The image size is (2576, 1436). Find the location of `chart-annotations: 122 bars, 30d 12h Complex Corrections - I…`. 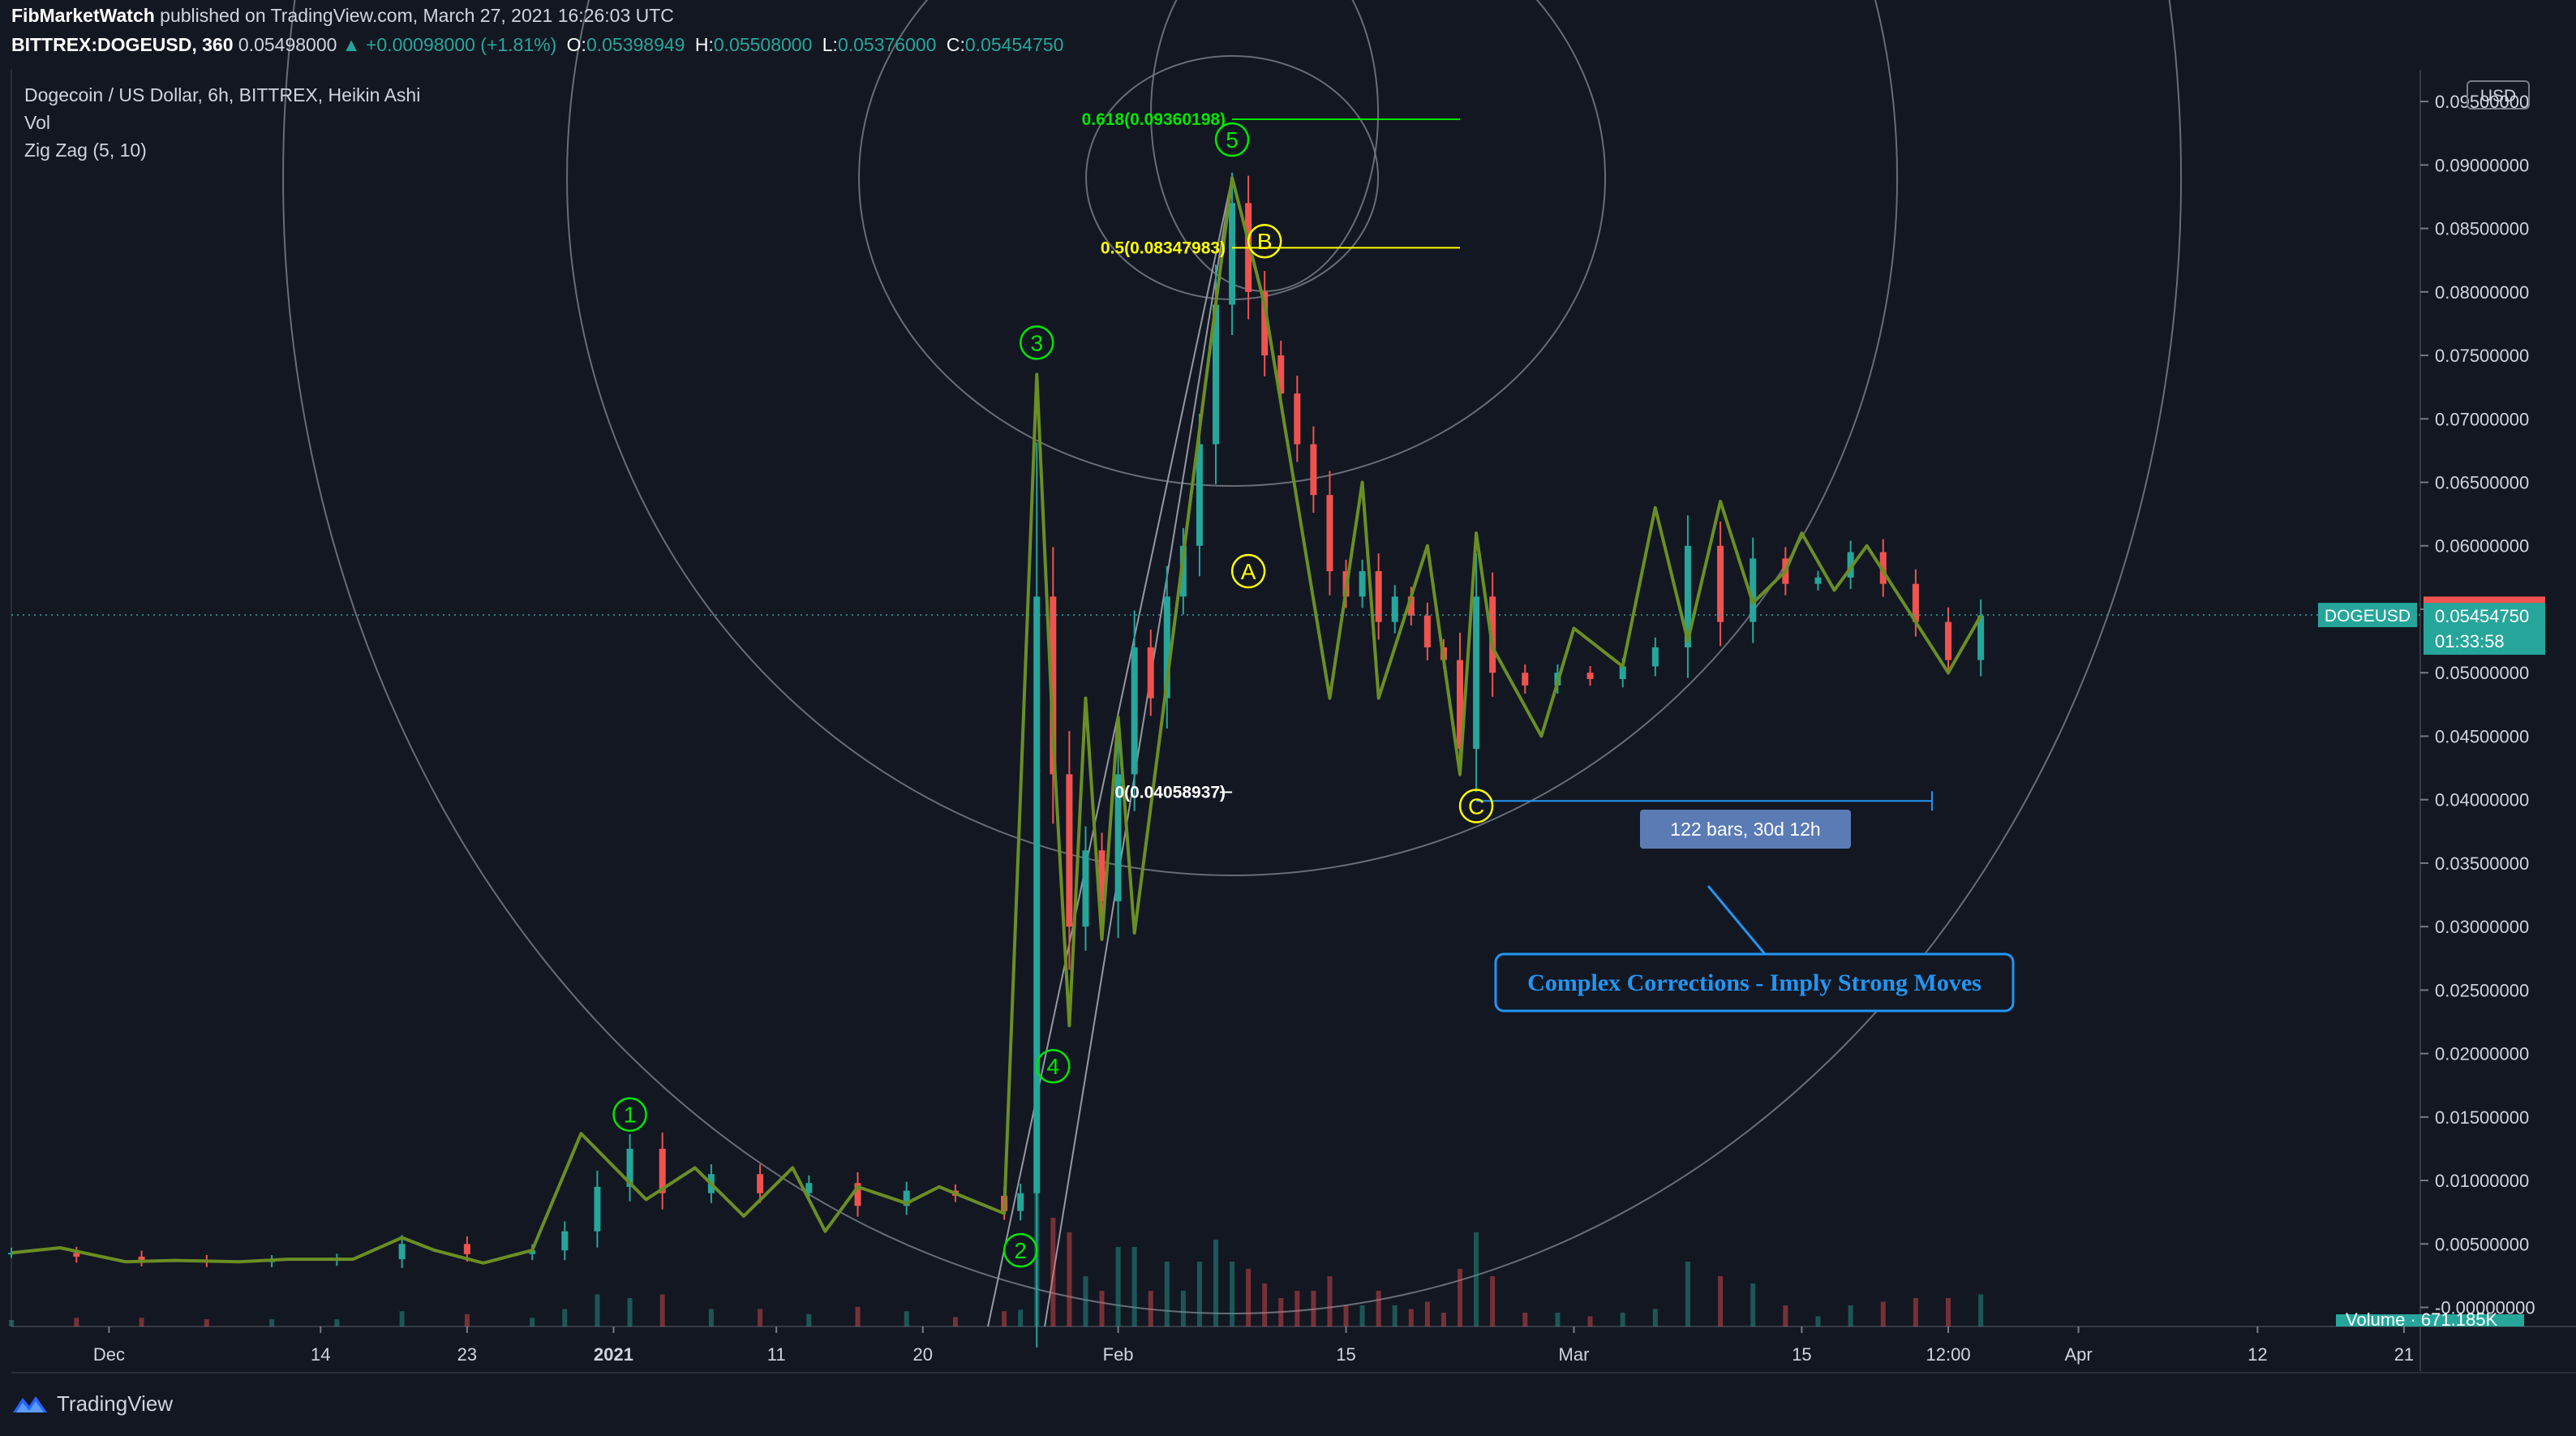

chart-annotations: 122 bars, 30d 12h Complex Corrections - I… is located at coordinates (1754, 912).